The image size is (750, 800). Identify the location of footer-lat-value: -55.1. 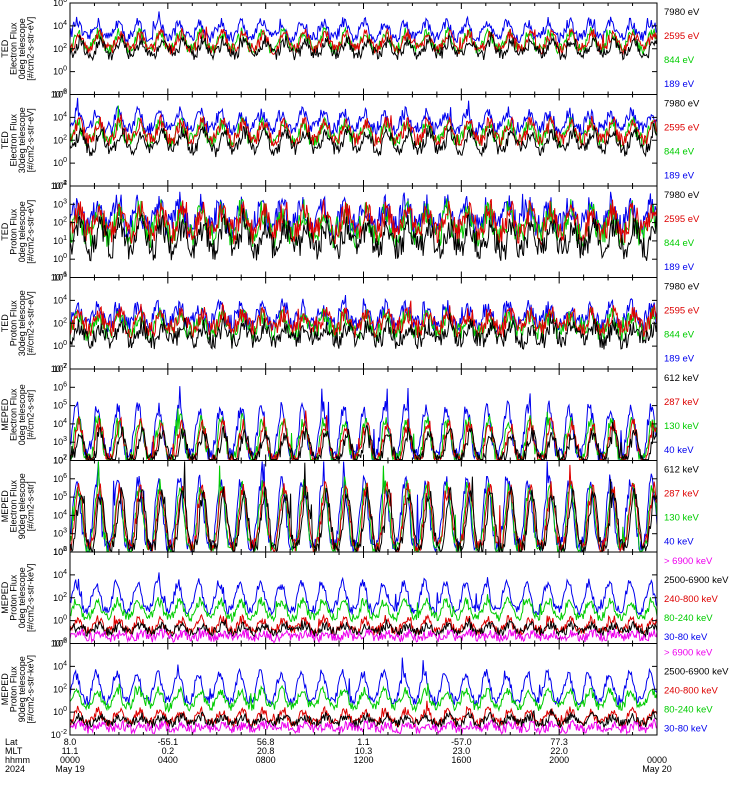
(168, 742).